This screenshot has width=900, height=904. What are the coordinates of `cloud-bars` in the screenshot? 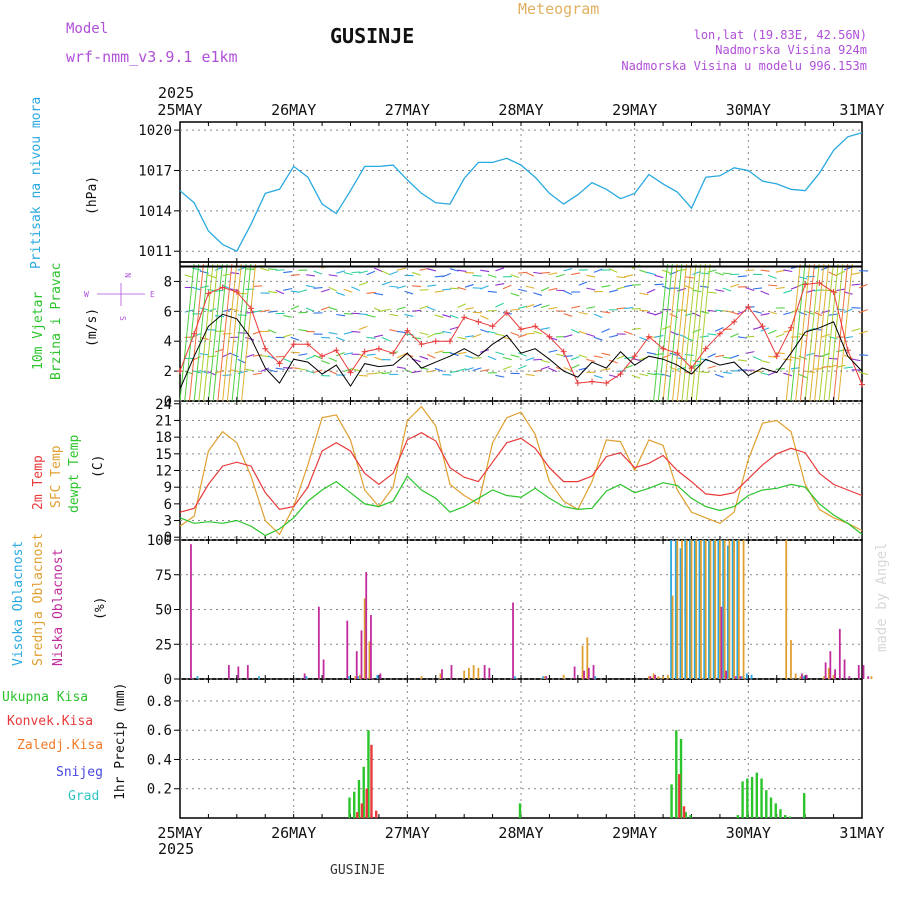 It's located at (531, 609).